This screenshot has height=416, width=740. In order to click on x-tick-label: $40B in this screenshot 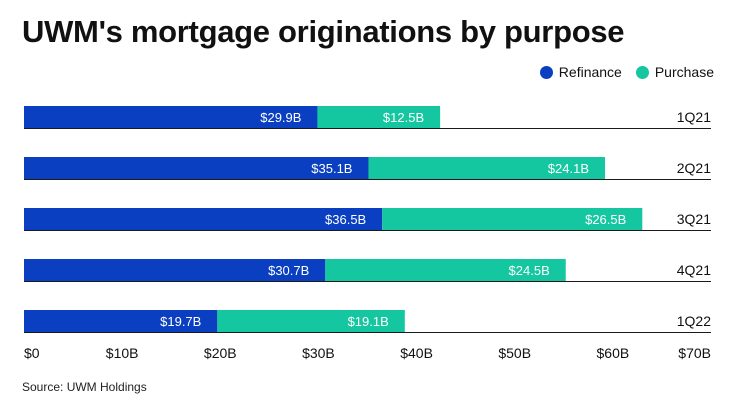, I will do `click(416, 353)`.